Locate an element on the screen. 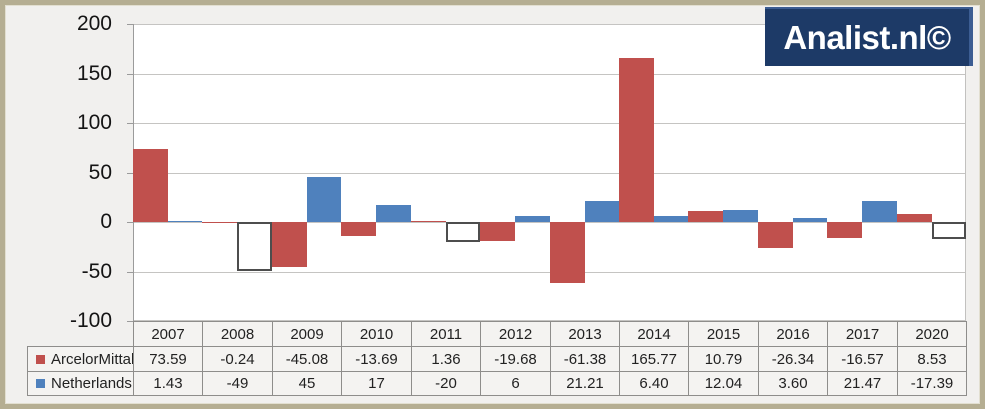 This screenshot has height=409, width=985. bar-netherlands-2017 is located at coordinates (879, 211).